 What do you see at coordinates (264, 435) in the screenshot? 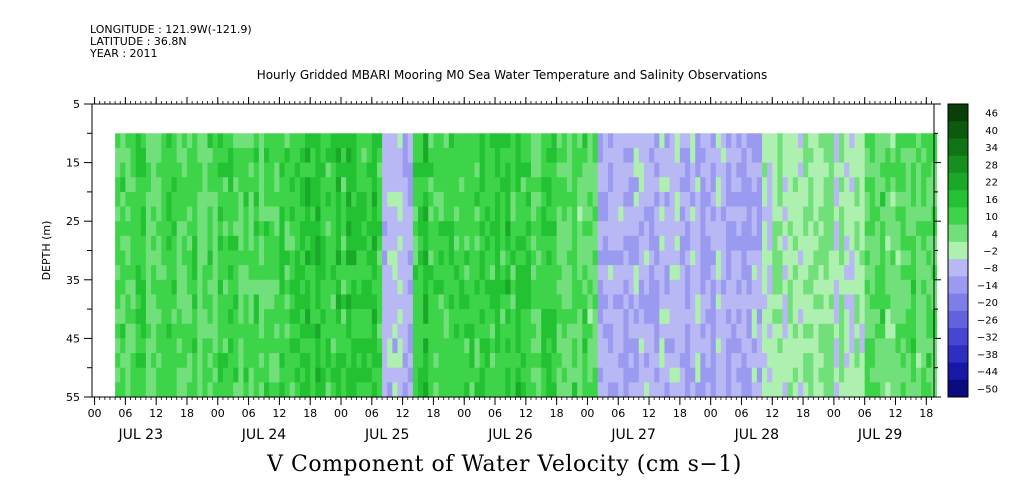
I see `x-day-label: JUL 24` at bounding box center [264, 435].